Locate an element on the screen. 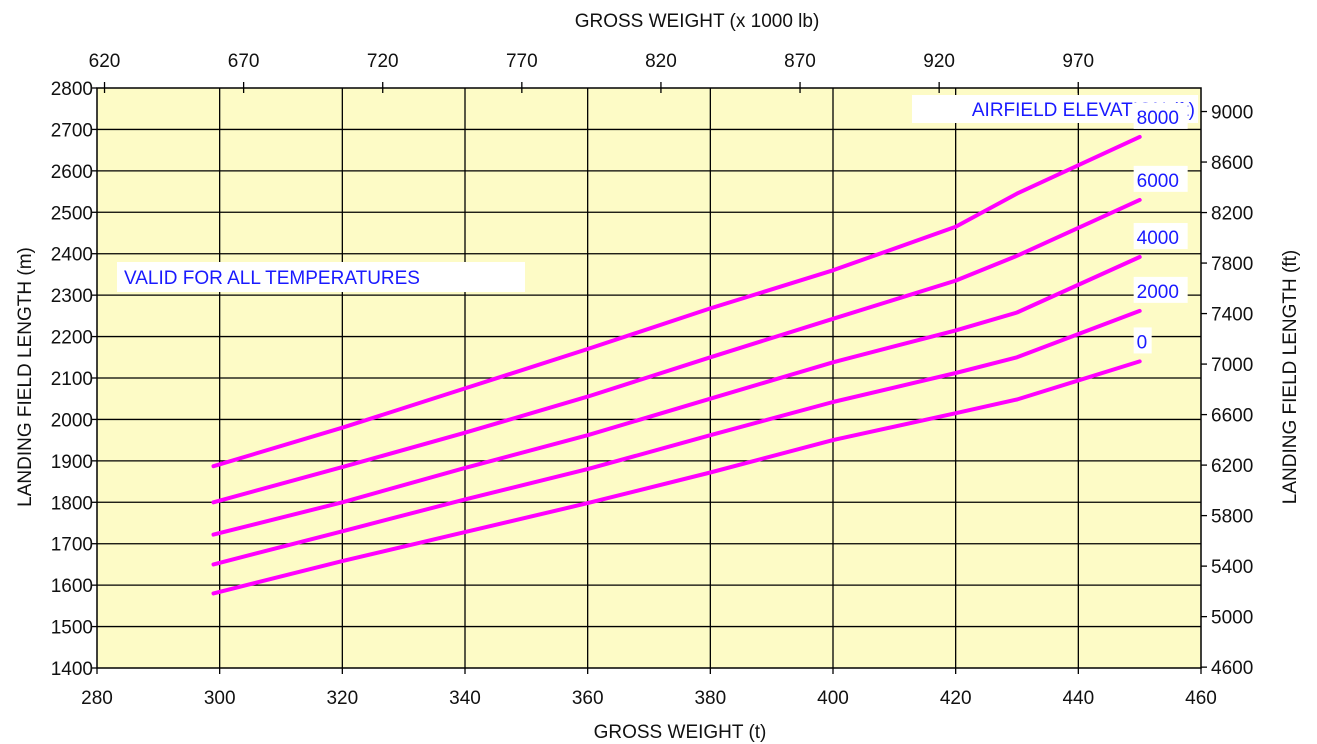  right-tick-label-5000: 5000 is located at coordinates (1232, 618).